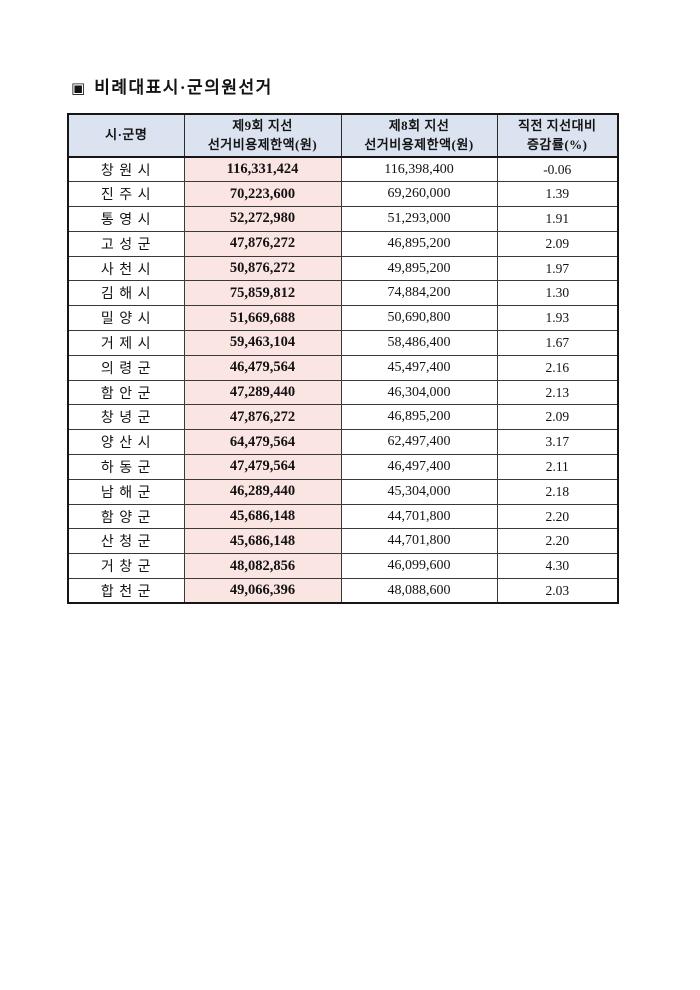  Describe the element at coordinates (126, 417) in the screenshot. I see `region-name-cell: 창 녕 군` at that location.